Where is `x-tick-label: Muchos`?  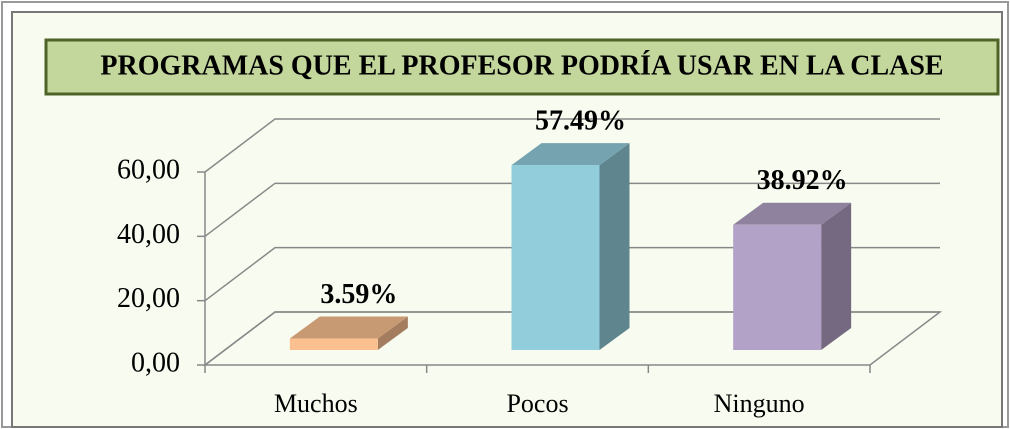
x-tick-label: Muchos is located at coordinates (316, 403).